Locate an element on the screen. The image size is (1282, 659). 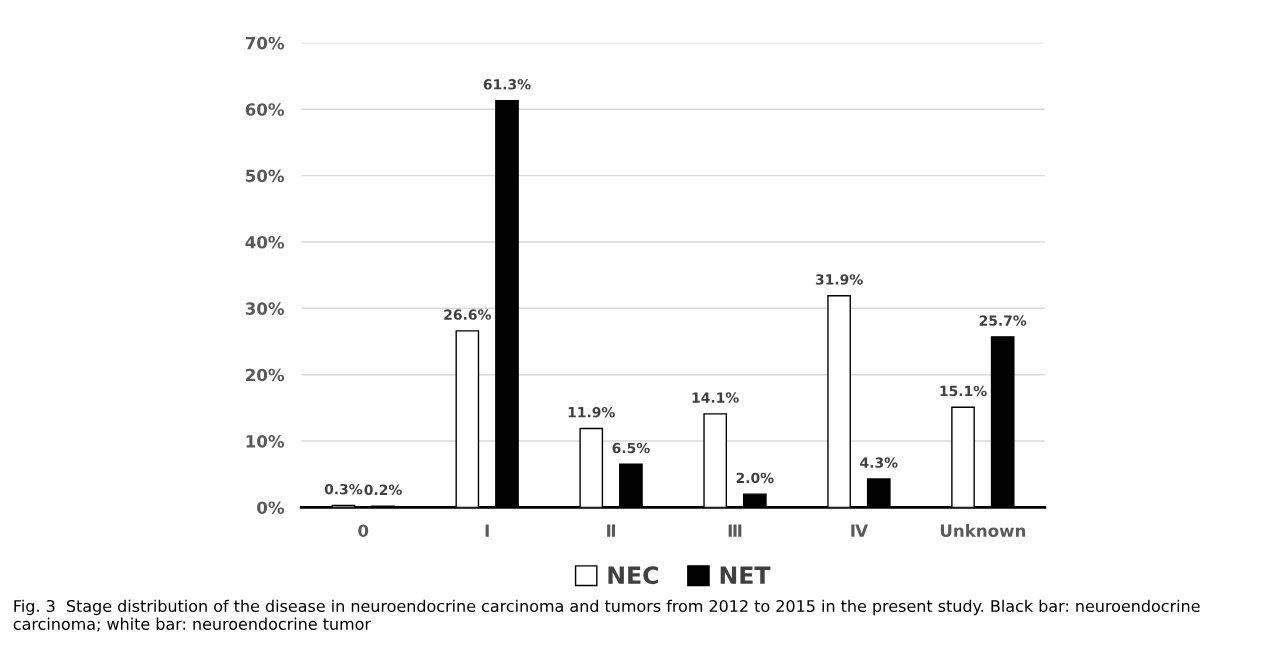
data-label: 26.6% is located at coordinates (467, 314).